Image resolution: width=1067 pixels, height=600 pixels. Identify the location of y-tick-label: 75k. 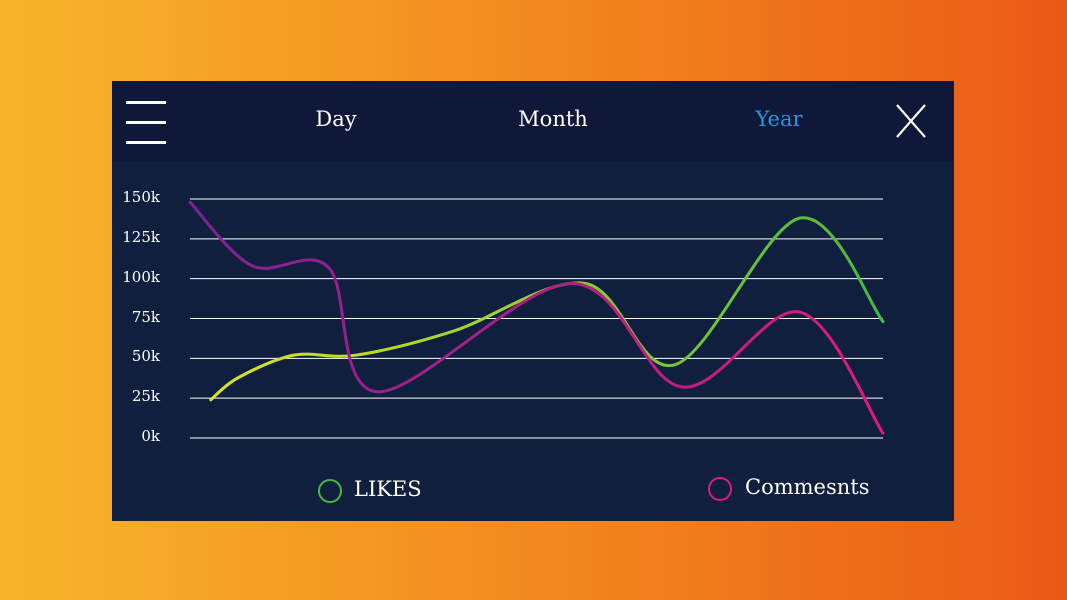
(145, 316).